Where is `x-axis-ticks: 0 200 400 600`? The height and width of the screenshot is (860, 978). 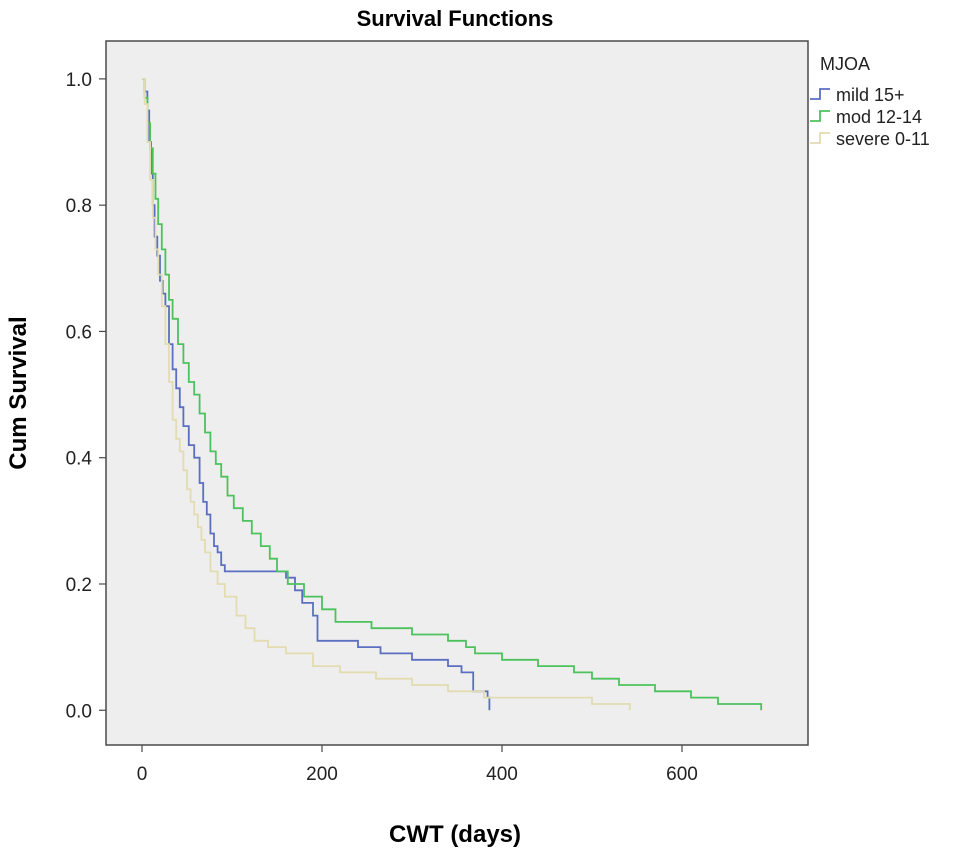 x-axis-ticks: 0 200 400 600 is located at coordinates (417, 765).